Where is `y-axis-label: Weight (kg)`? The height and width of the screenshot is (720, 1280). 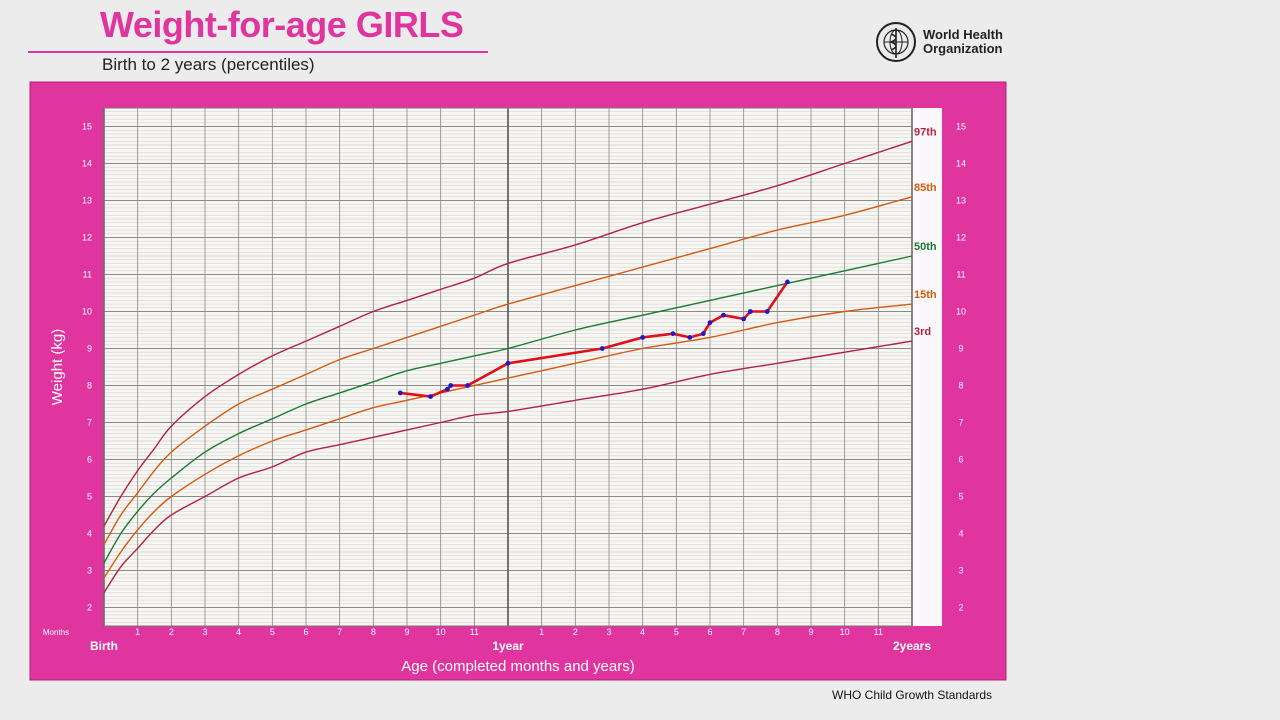
y-axis-label: Weight (kg) is located at coordinates (57, 367).